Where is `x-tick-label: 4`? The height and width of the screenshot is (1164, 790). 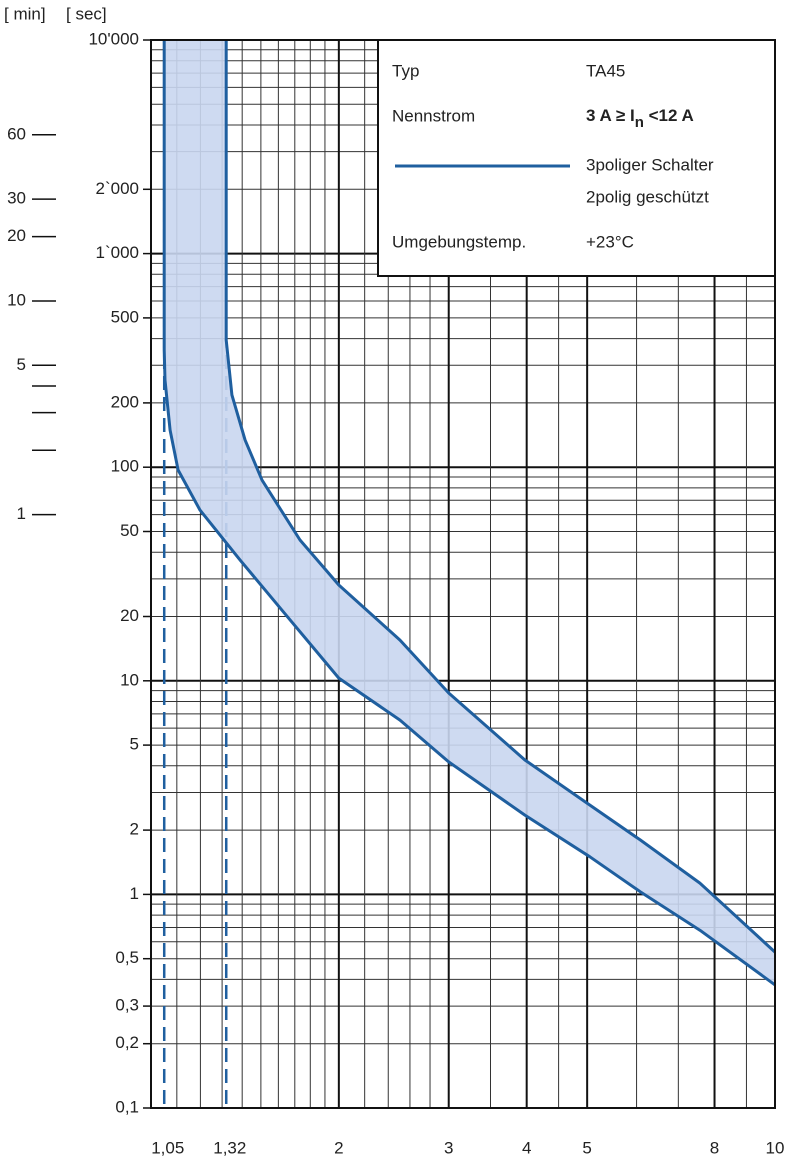
x-tick-label: 4 is located at coordinates (526, 1147).